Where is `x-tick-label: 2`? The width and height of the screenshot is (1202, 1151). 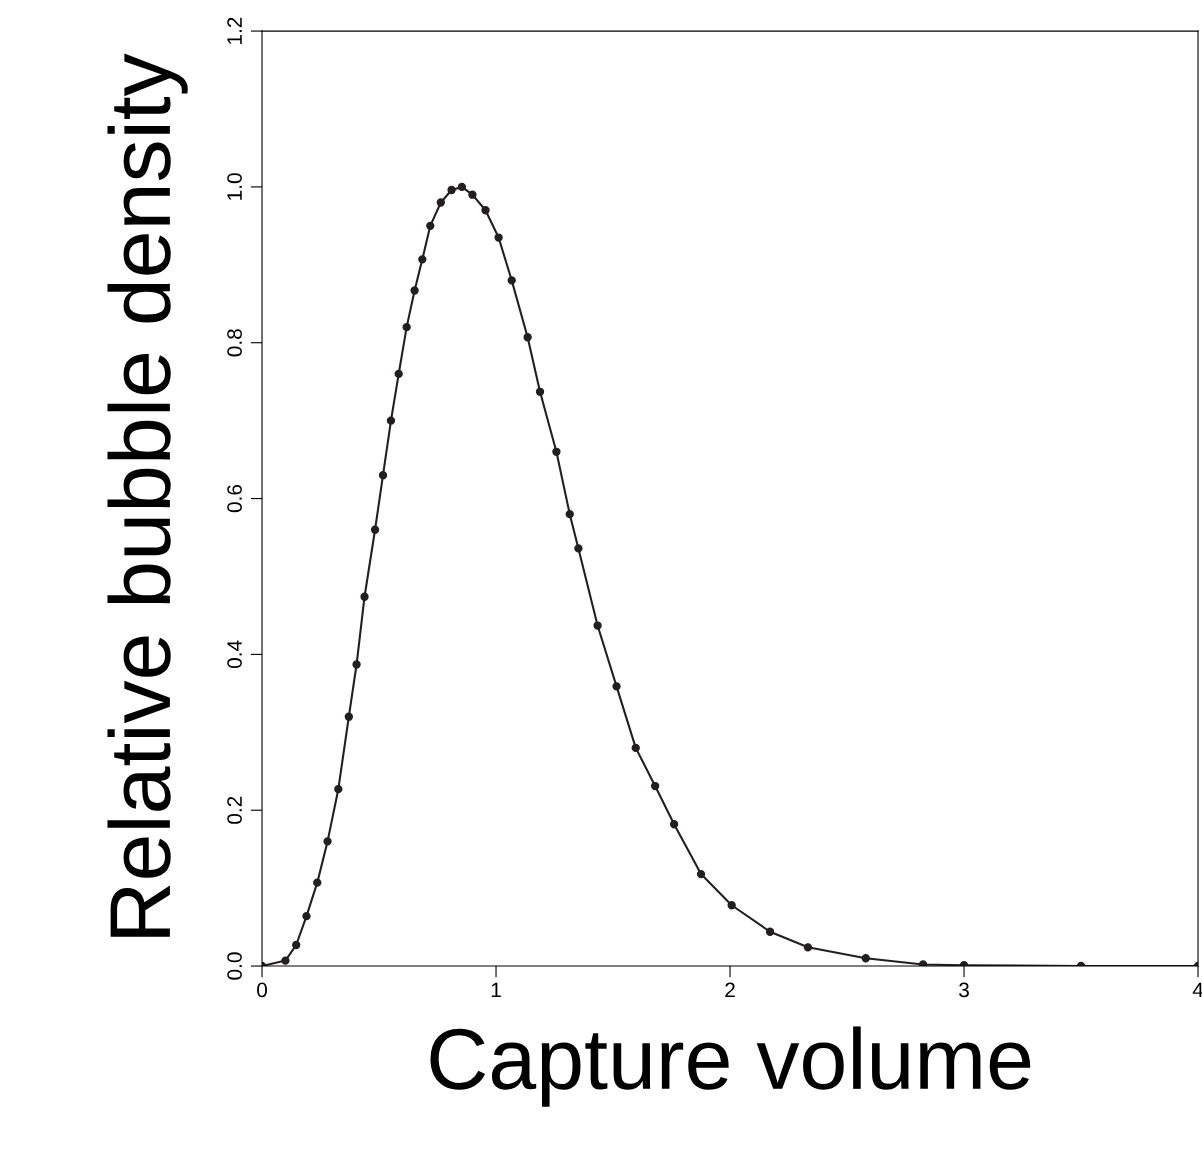
x-tick-label: 2 is located at coordinates (730, 990).